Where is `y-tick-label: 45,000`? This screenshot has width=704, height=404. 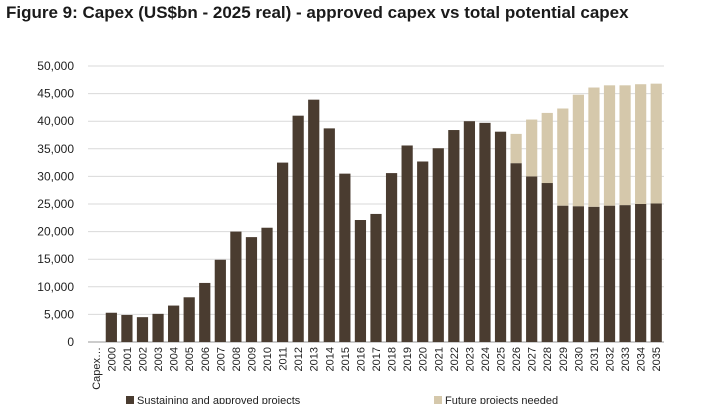 y-tick-label: 45,000 is located at coordinates (55, 94).